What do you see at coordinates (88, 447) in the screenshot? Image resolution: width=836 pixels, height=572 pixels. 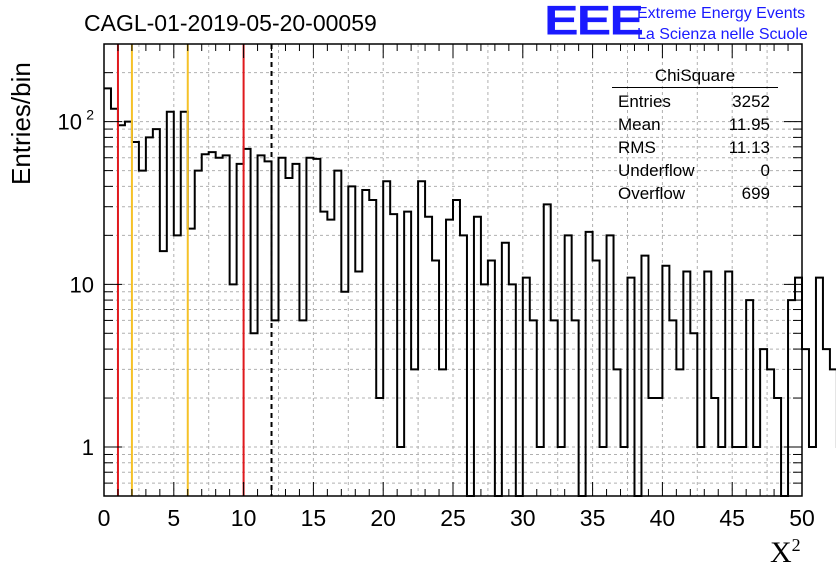 I see `y-tick-label: 1` at bounding box center [88, 447].